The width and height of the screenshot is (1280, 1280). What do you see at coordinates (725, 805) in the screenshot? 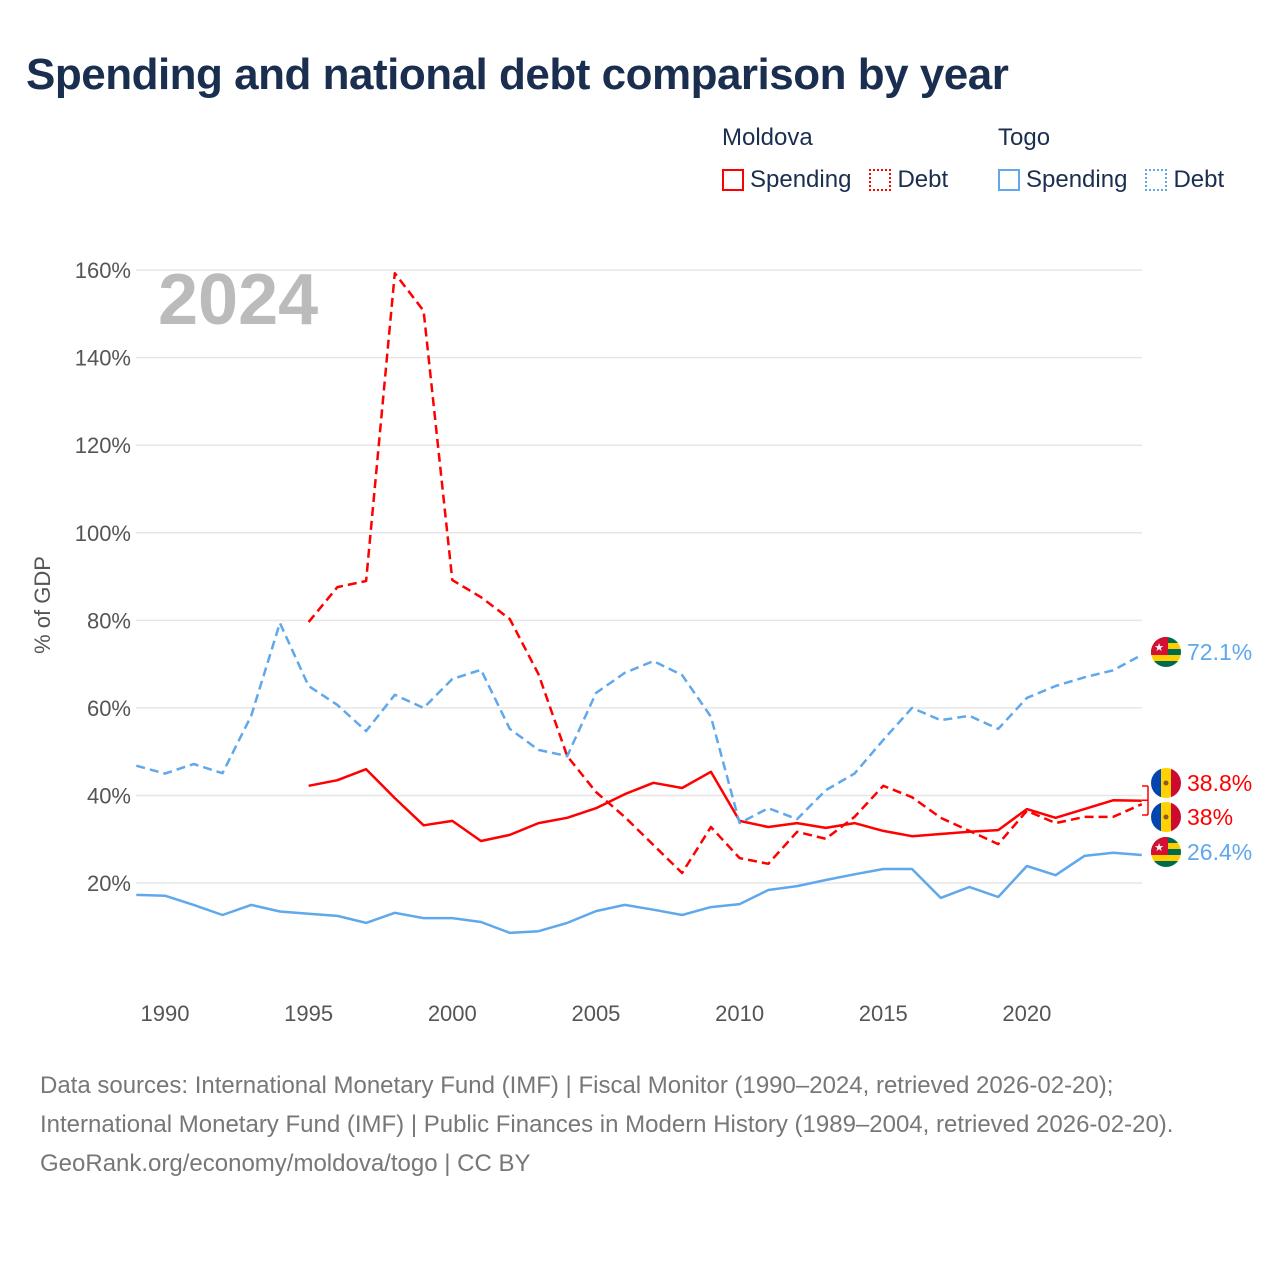
I see `series-line-moldova-spending` at bounding box center [725, 805].